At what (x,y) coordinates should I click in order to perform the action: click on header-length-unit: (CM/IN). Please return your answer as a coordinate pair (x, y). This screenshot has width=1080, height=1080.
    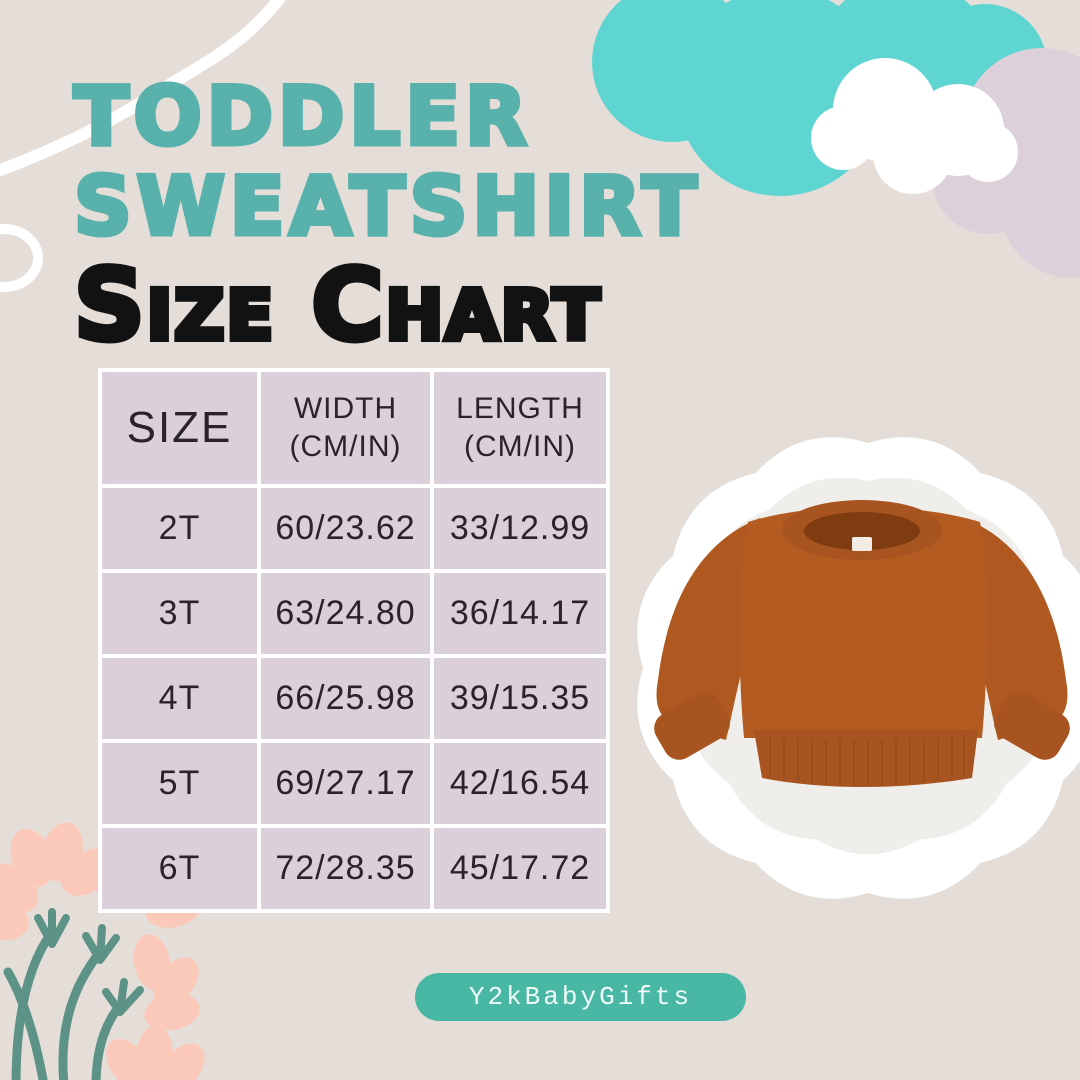
    Looking at the image, I should click on (520, 446).